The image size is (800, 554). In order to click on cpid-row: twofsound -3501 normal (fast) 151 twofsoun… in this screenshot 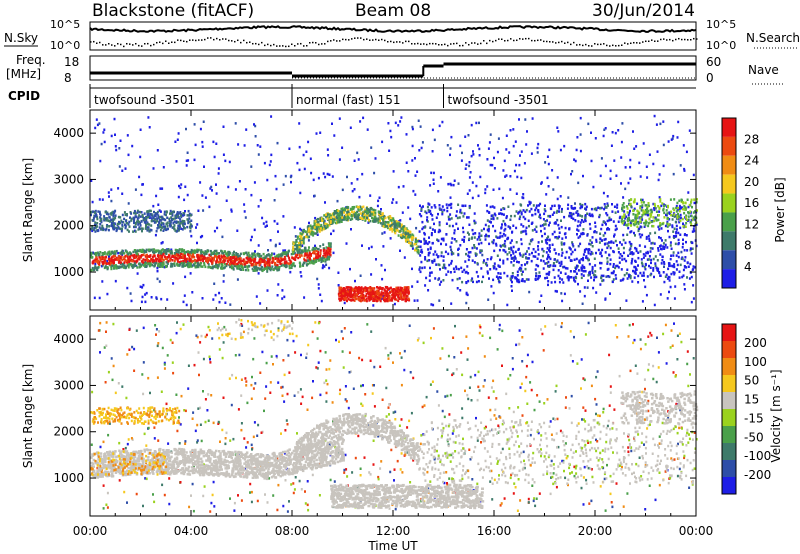, I will do `click(392, 96)`.